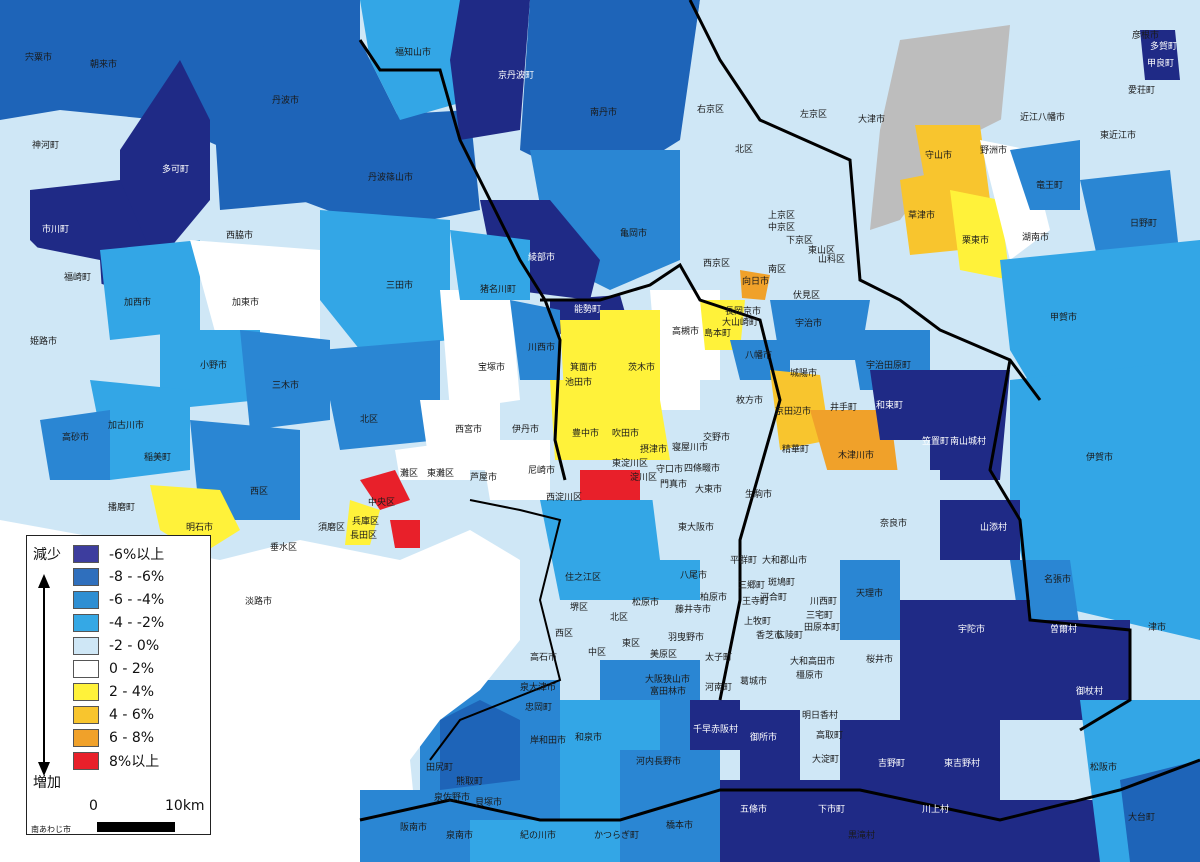 The width and height of the screenshot is (1200, 862). What do you see at coordinates (679, 825) in the screenshot?
I see `label-hashimoto: 橋本市` at bounding box center [679, 825].